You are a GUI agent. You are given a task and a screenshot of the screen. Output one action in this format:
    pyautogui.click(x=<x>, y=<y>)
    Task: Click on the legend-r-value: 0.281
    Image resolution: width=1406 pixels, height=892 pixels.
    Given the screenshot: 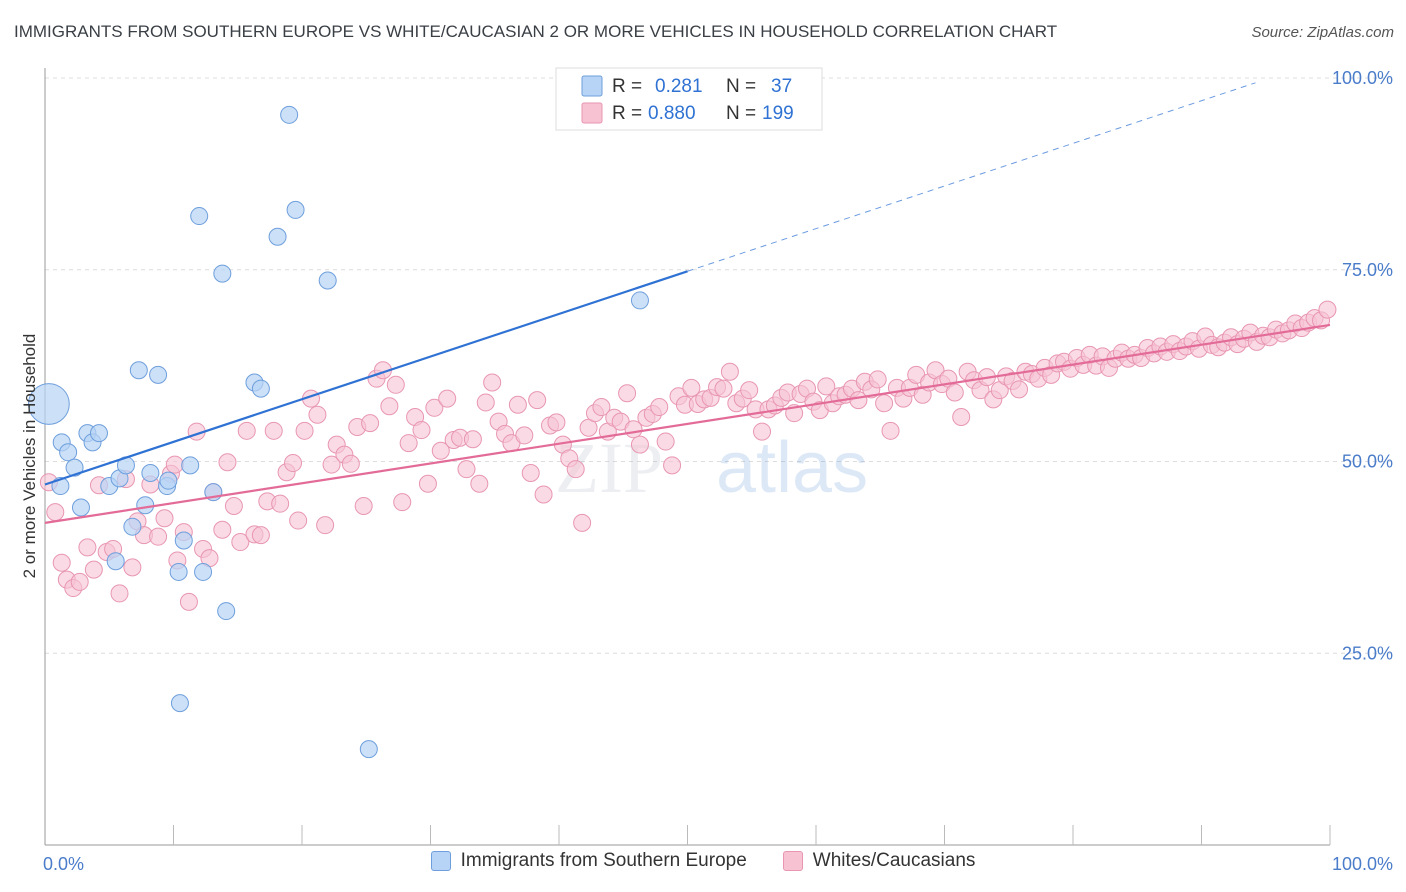 What is the action you would take?
    pyautogui.click(x=679, y=86)
    